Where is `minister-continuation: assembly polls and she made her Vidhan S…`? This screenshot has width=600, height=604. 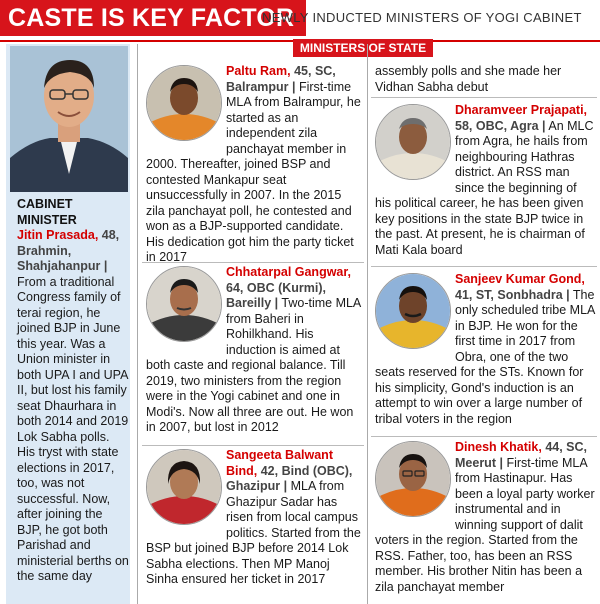
minister-continuation: assembly polls and she made her Vidhan S… is located at coordinates (485, 79).